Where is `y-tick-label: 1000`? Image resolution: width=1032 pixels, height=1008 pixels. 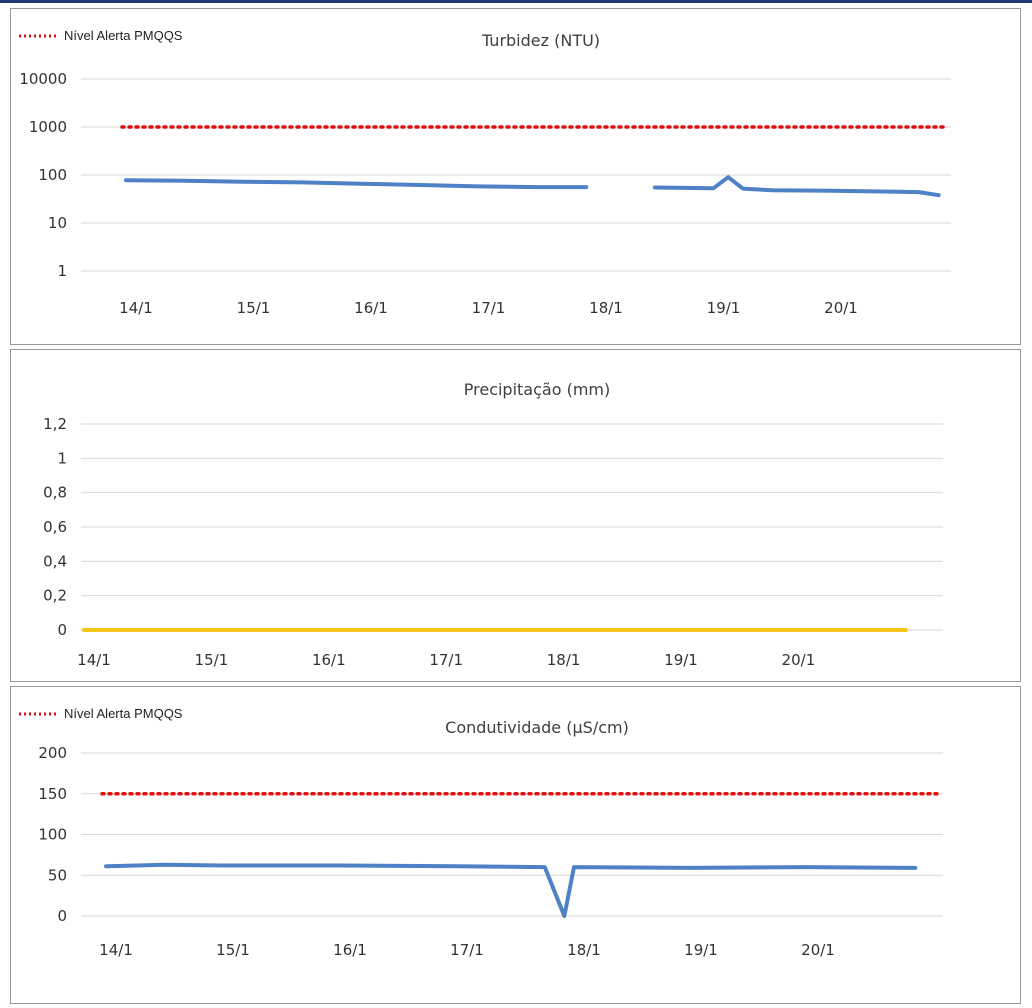
y-tick-label: 1000 is located at coordinates (48, 127).